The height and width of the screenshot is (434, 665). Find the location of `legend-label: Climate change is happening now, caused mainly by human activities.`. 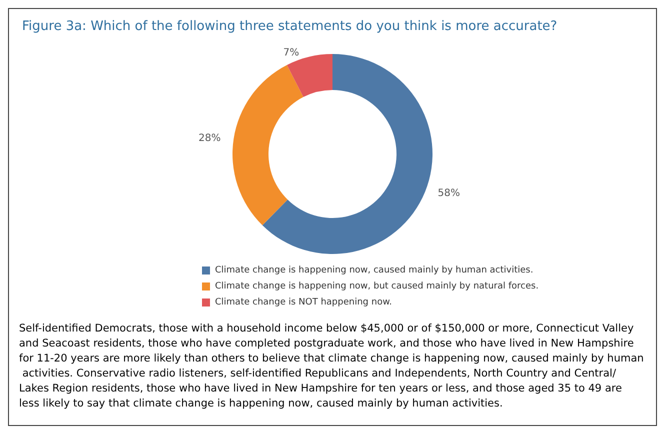

legend-label: Climate change is happening now, caused mainly by human activities. is located at coordinates (374, 271).